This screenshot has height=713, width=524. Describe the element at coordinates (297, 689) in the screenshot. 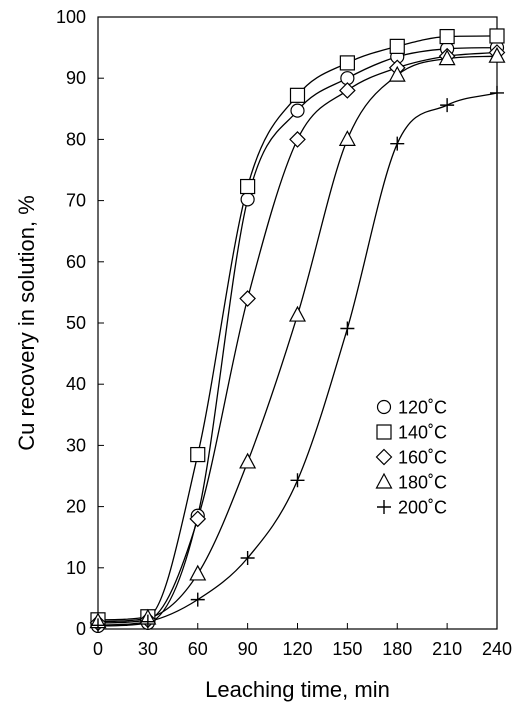

I see `x-axis-title: Leaching time, min` at that location.